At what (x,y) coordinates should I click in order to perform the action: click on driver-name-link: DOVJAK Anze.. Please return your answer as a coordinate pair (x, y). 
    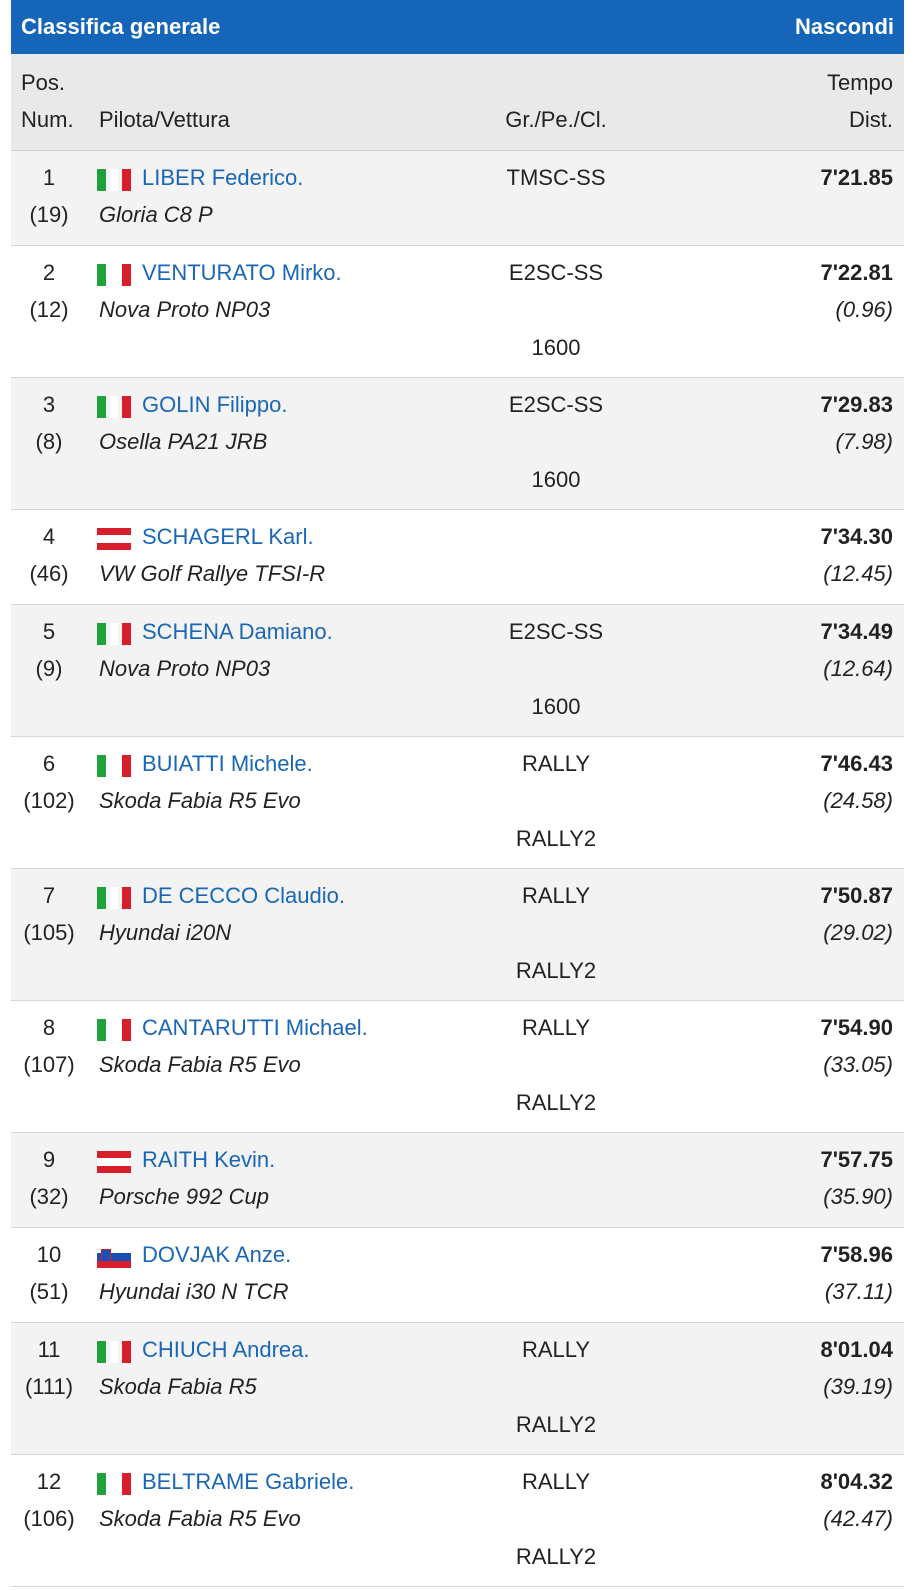
    Looking at the image, I should click on (217, 1254).